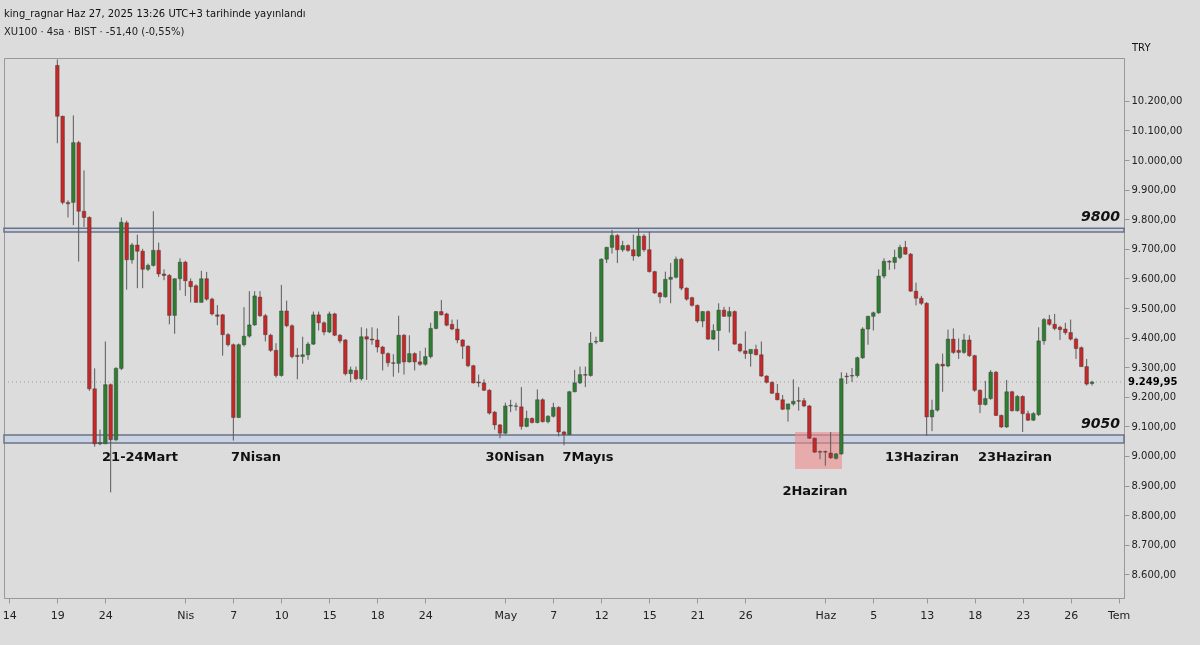  Describe the element at coordinates (515, 456) in the screenshot. I see `annotation: 30Nisan` at that location.